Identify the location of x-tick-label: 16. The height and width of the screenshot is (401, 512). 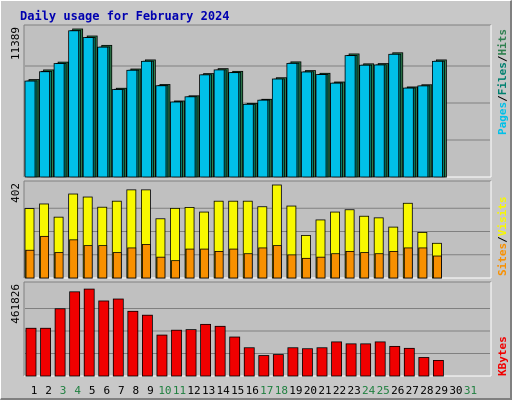
(252, 390).